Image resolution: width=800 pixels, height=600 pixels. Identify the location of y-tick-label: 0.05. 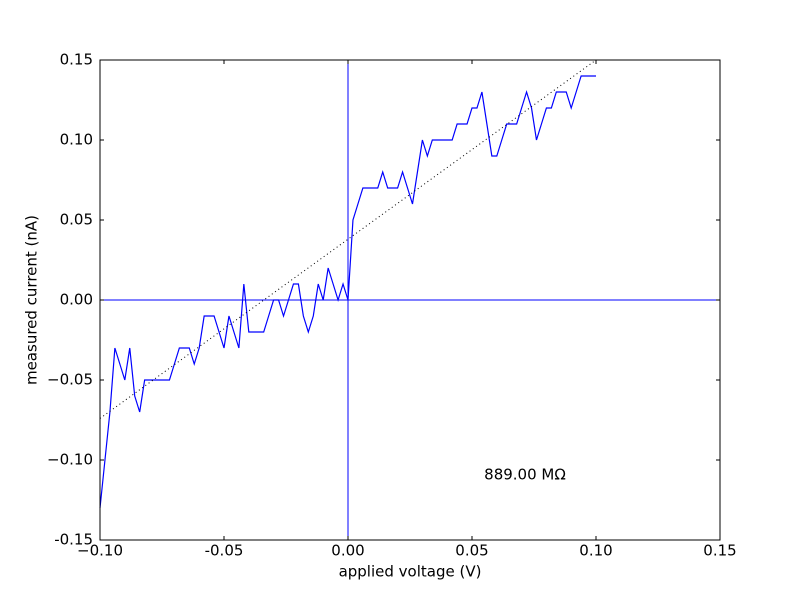
(76, 220).